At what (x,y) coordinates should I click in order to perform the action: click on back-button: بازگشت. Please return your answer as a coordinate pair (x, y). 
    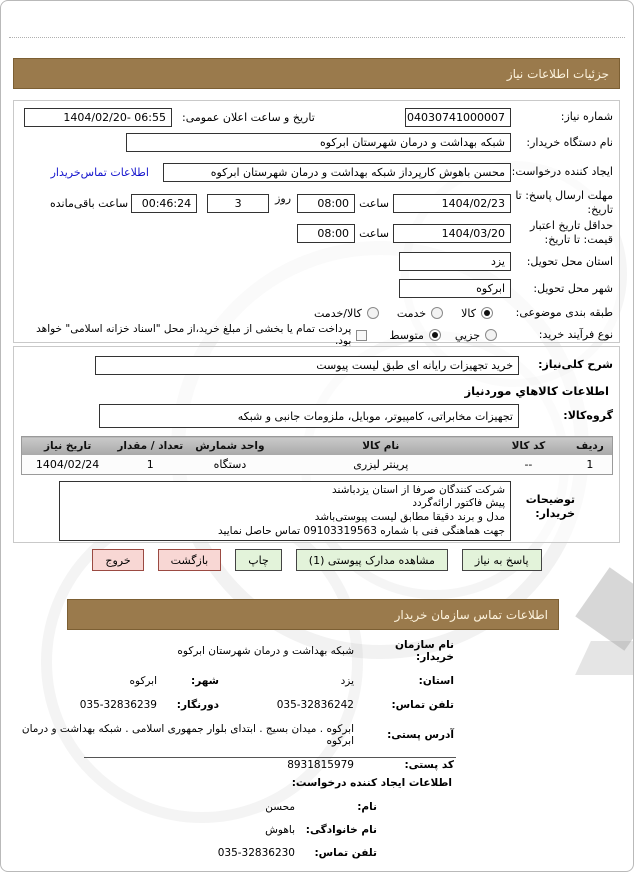
    Looking at the image, I should click on (189, 560).